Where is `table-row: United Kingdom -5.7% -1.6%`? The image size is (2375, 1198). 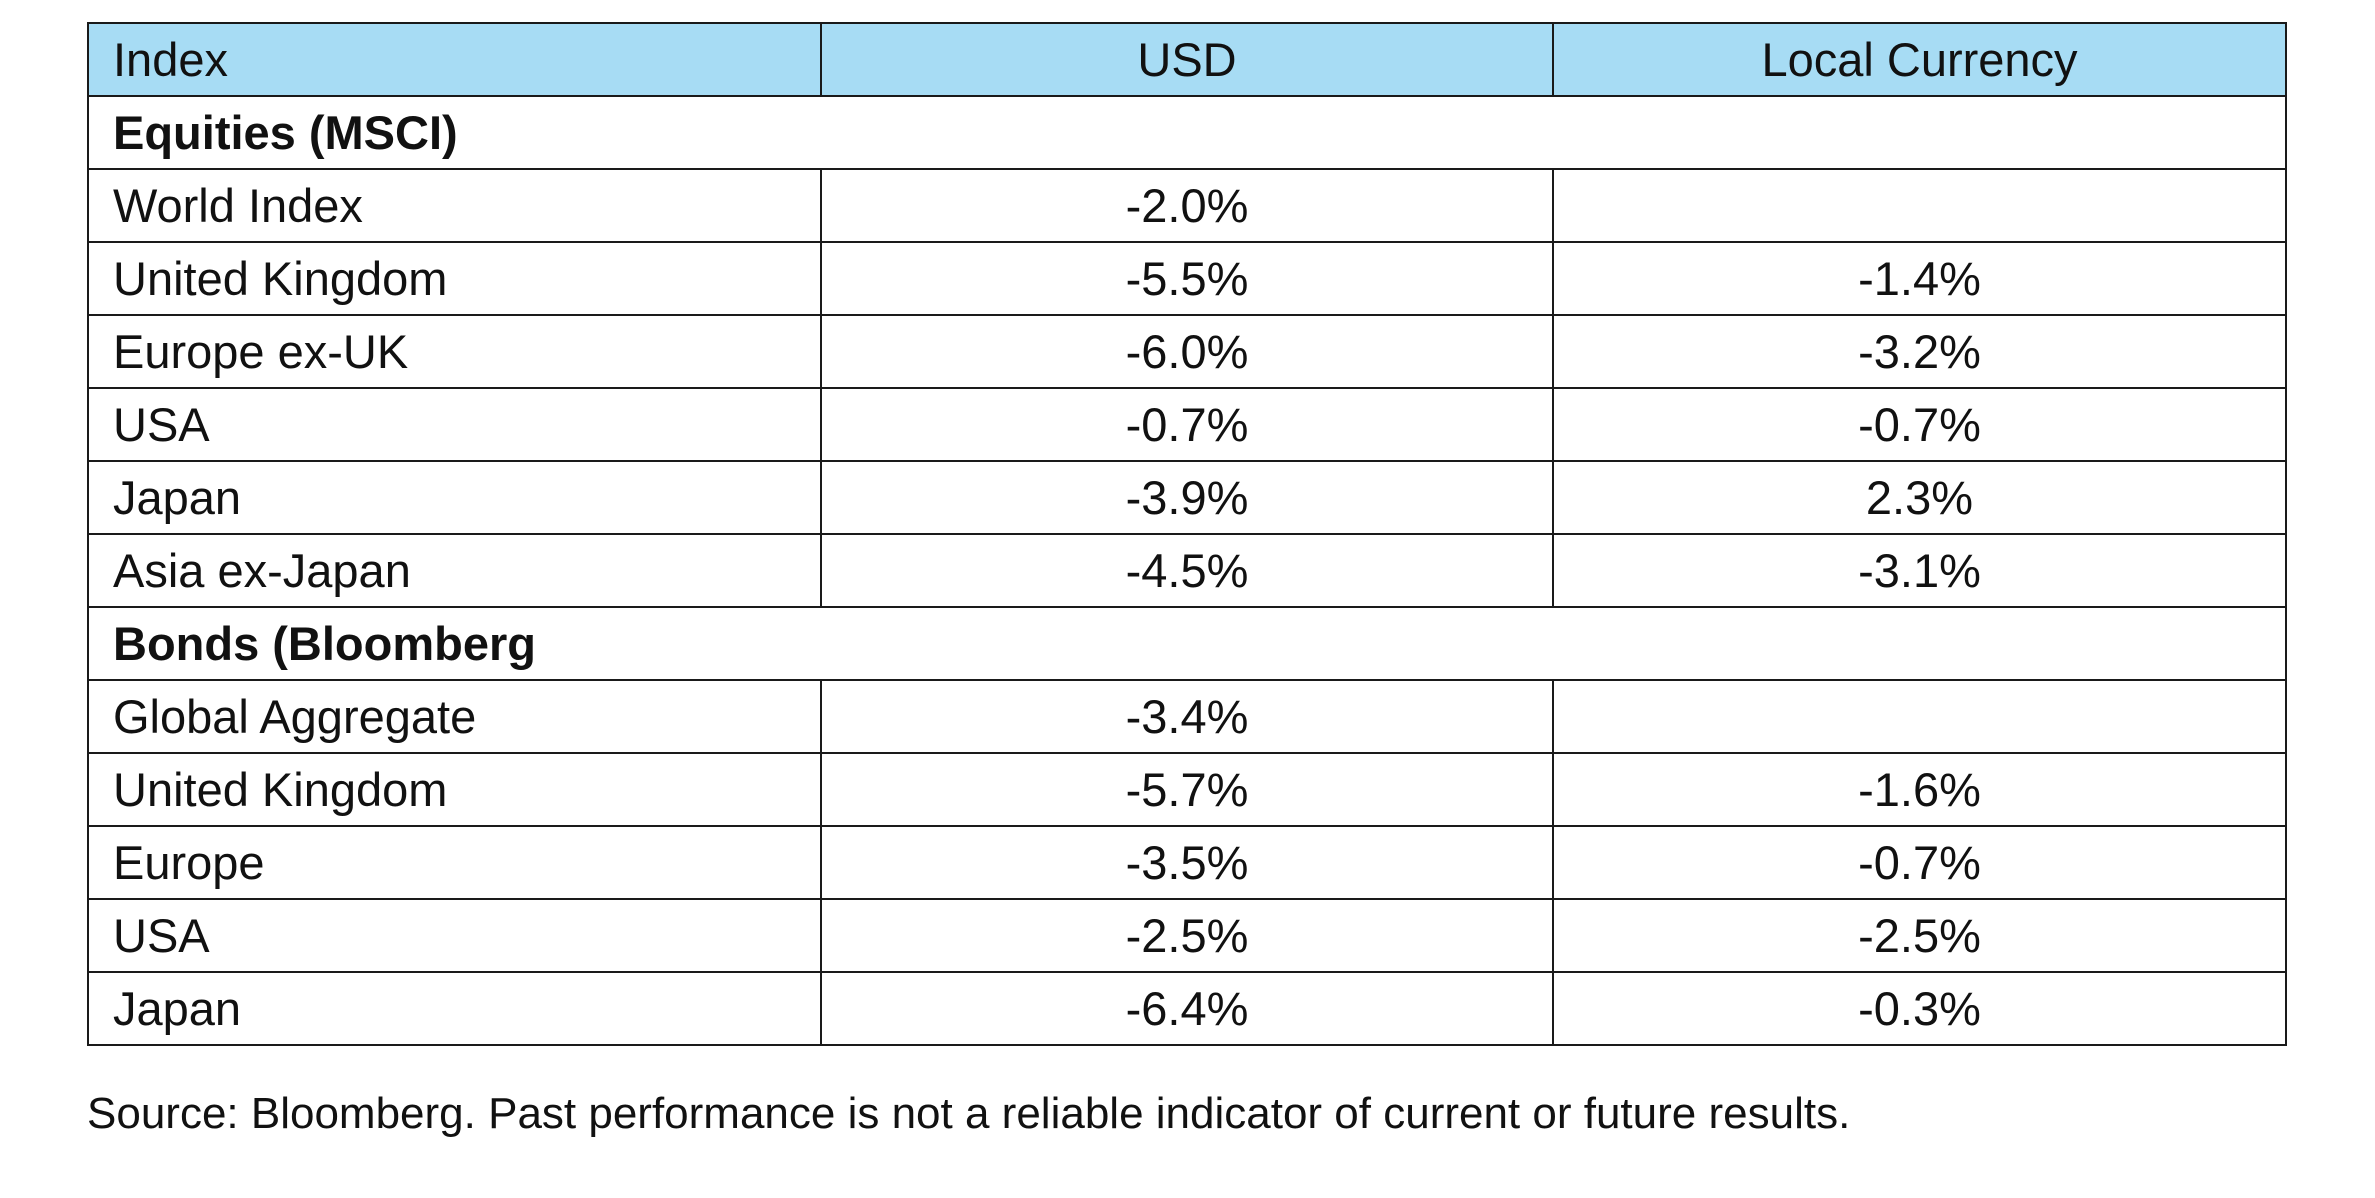 table-row: United Kingdom -5.7% -1.6% is located at coordinates (1187, 789).